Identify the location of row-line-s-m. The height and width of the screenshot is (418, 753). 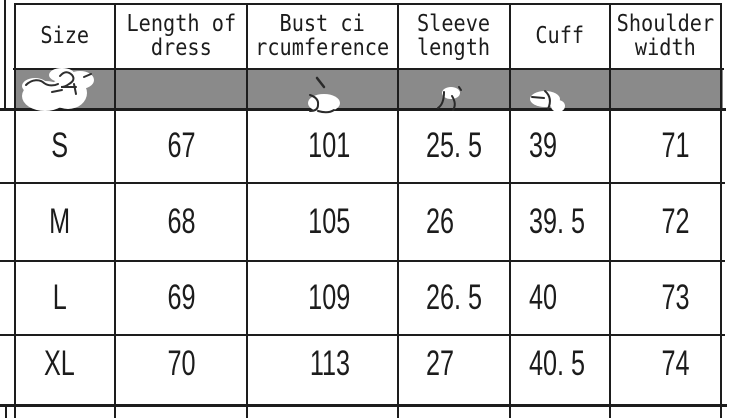
(362, 183).